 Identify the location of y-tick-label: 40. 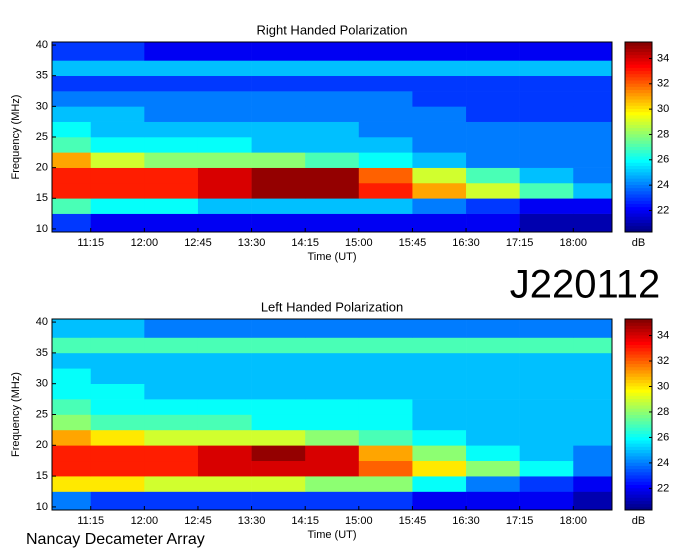
(42, 322).